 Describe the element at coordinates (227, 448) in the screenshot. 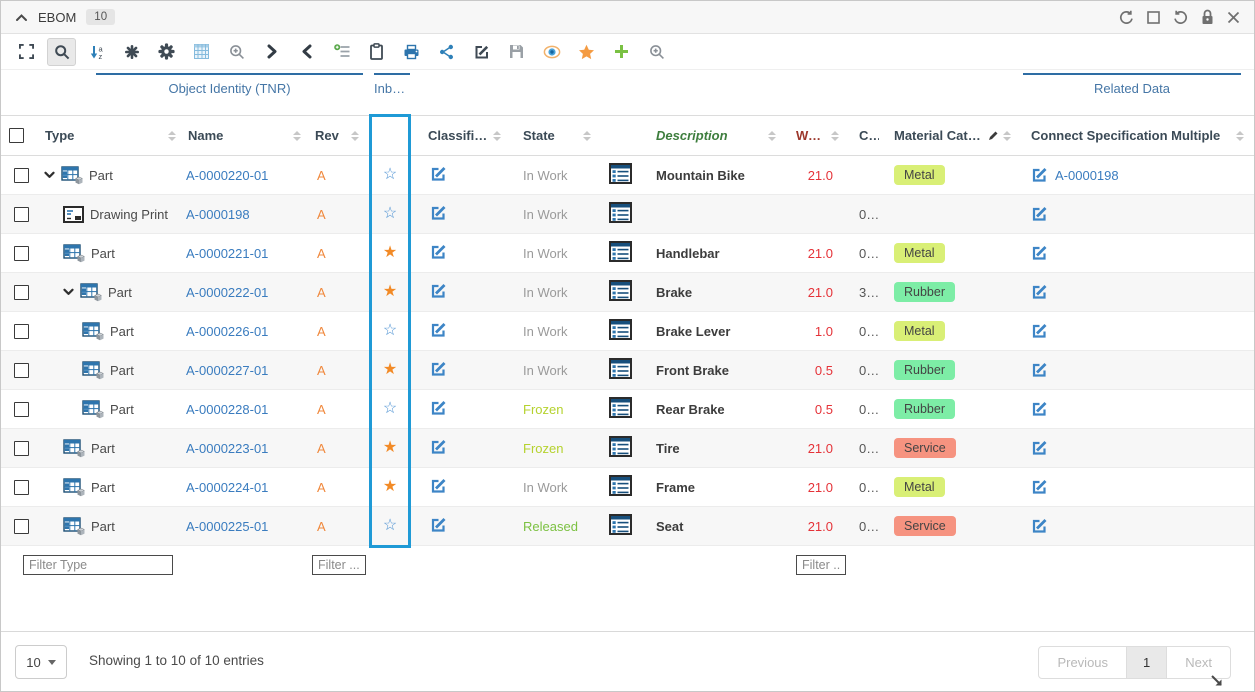

I see `item-name-link: A-0000223-01` at that location.